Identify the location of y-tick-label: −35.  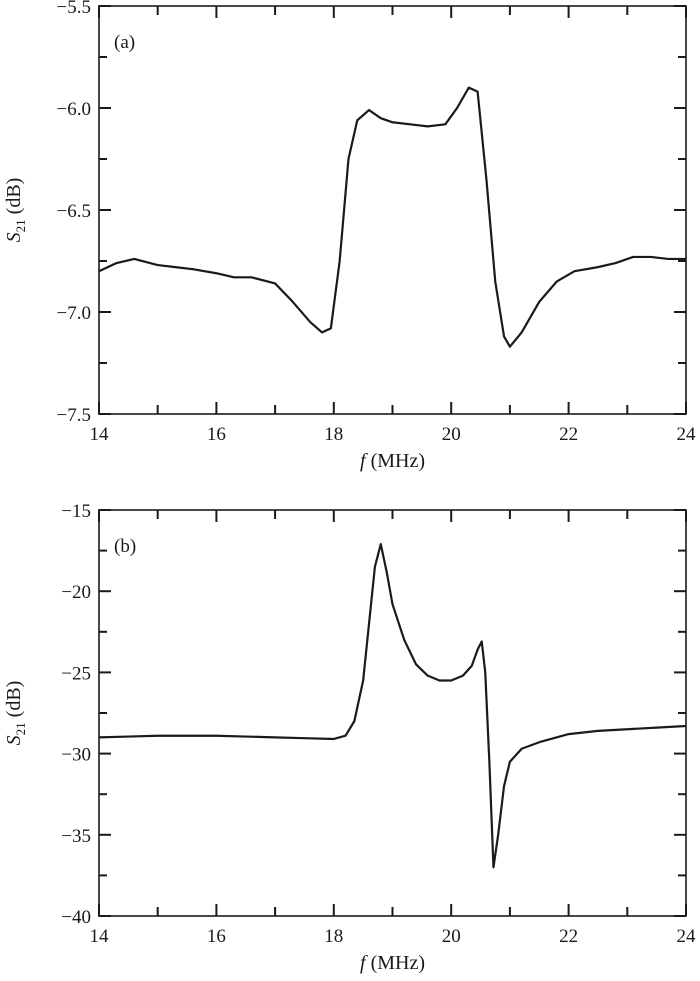
(76, 836).